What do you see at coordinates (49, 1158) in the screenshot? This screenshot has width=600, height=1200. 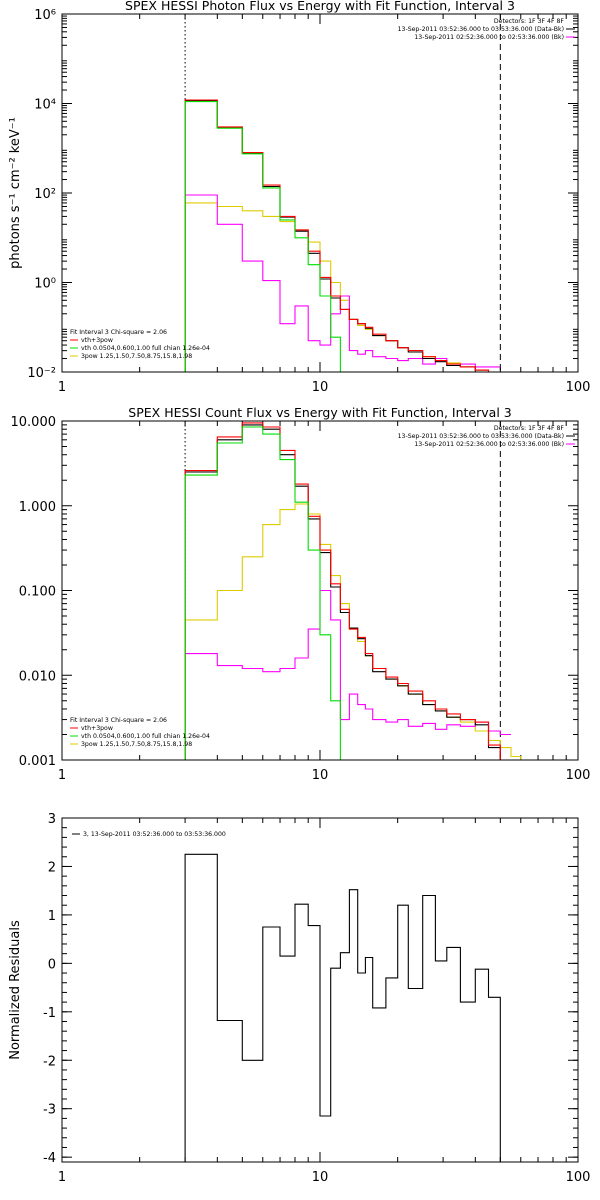 I see `y-tick-label: -4` at bounding box center [49, 1158].